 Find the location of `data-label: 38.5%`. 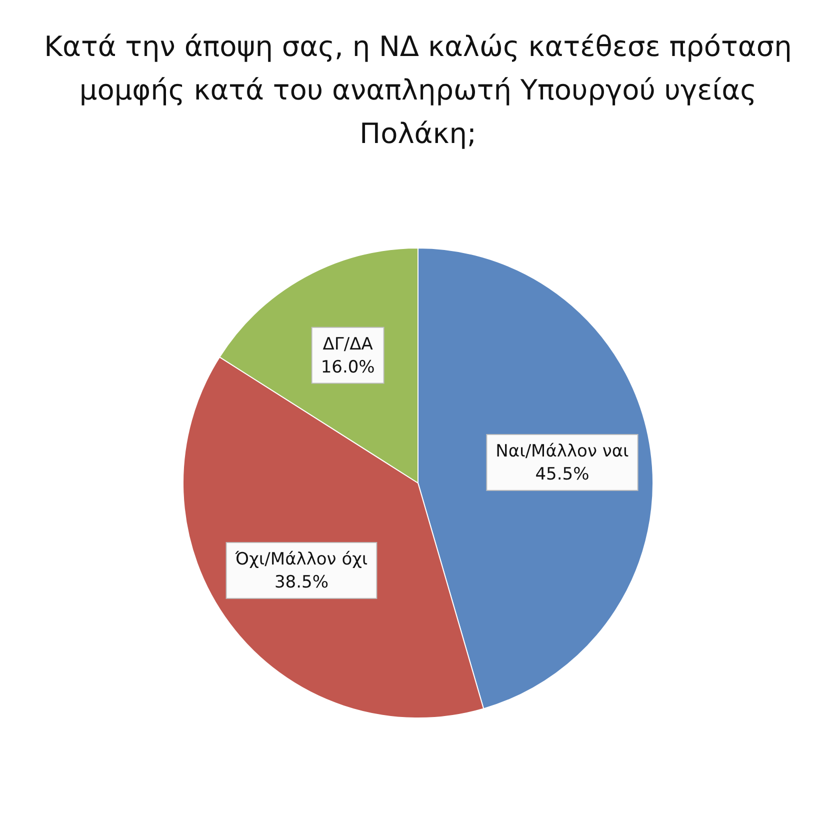

data-label: 38.5% is located at coordinates (301, 582).